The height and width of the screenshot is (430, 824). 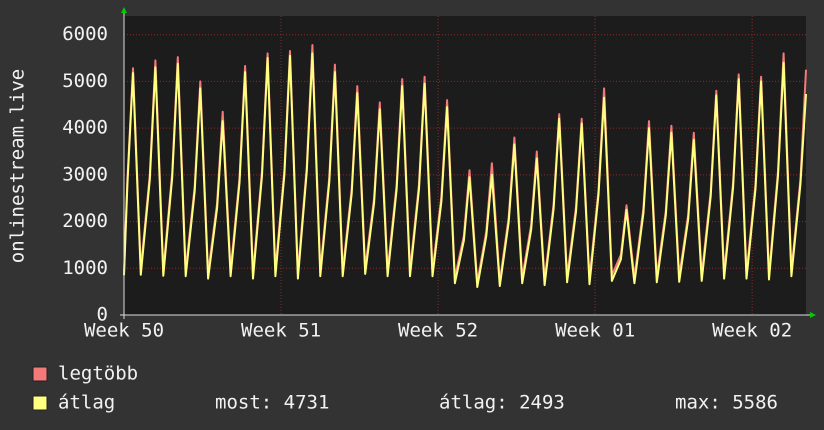 What do you see at coordinates (281, 331) in the screenshot?
I see `x-tick-label: Week 51` at bounding box center [281, 331].